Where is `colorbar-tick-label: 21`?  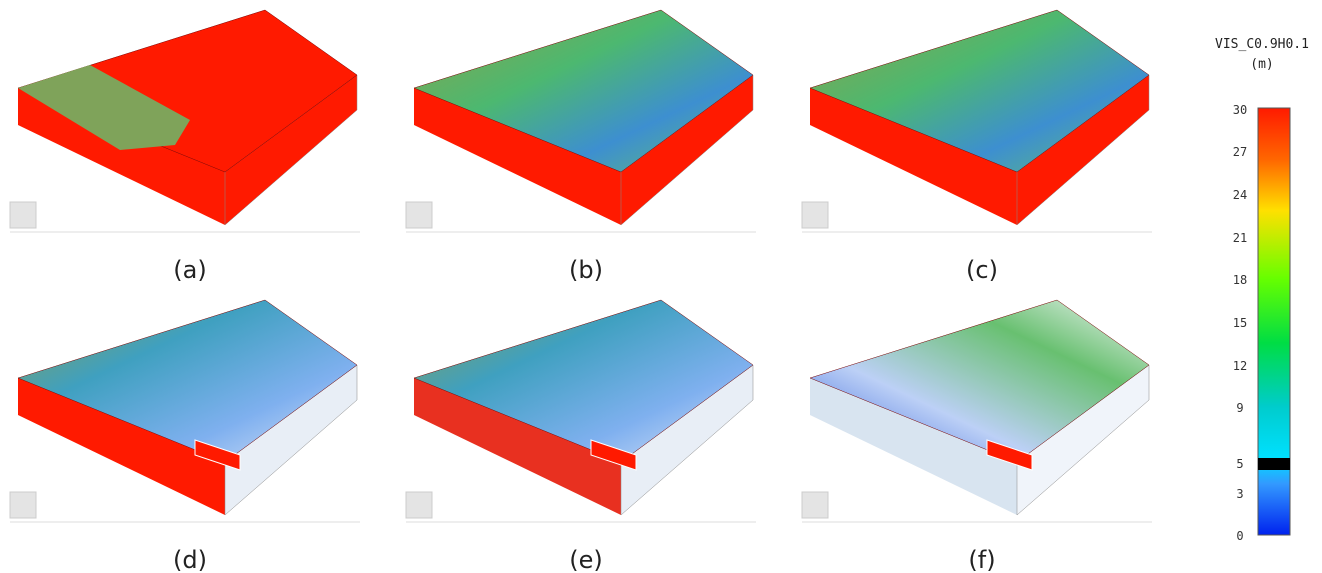
colorbar-tick-label: 21 is located at coordinates (1240, 238).